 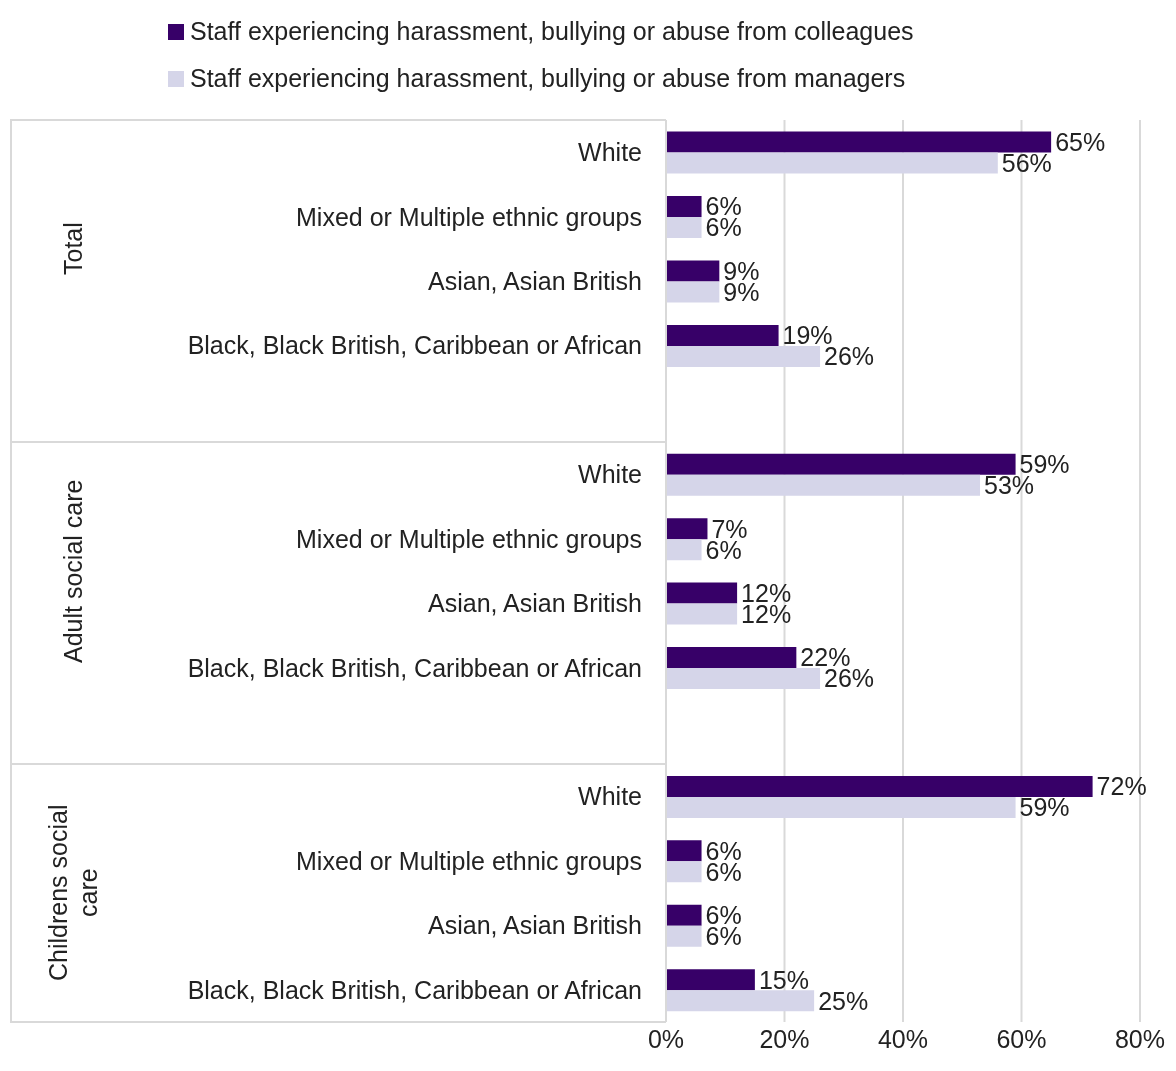 What do you see at coordinates (666, 1038) in the screenshot?
I see `x-tick-label: 0%` at bounding box center [666, 1038].